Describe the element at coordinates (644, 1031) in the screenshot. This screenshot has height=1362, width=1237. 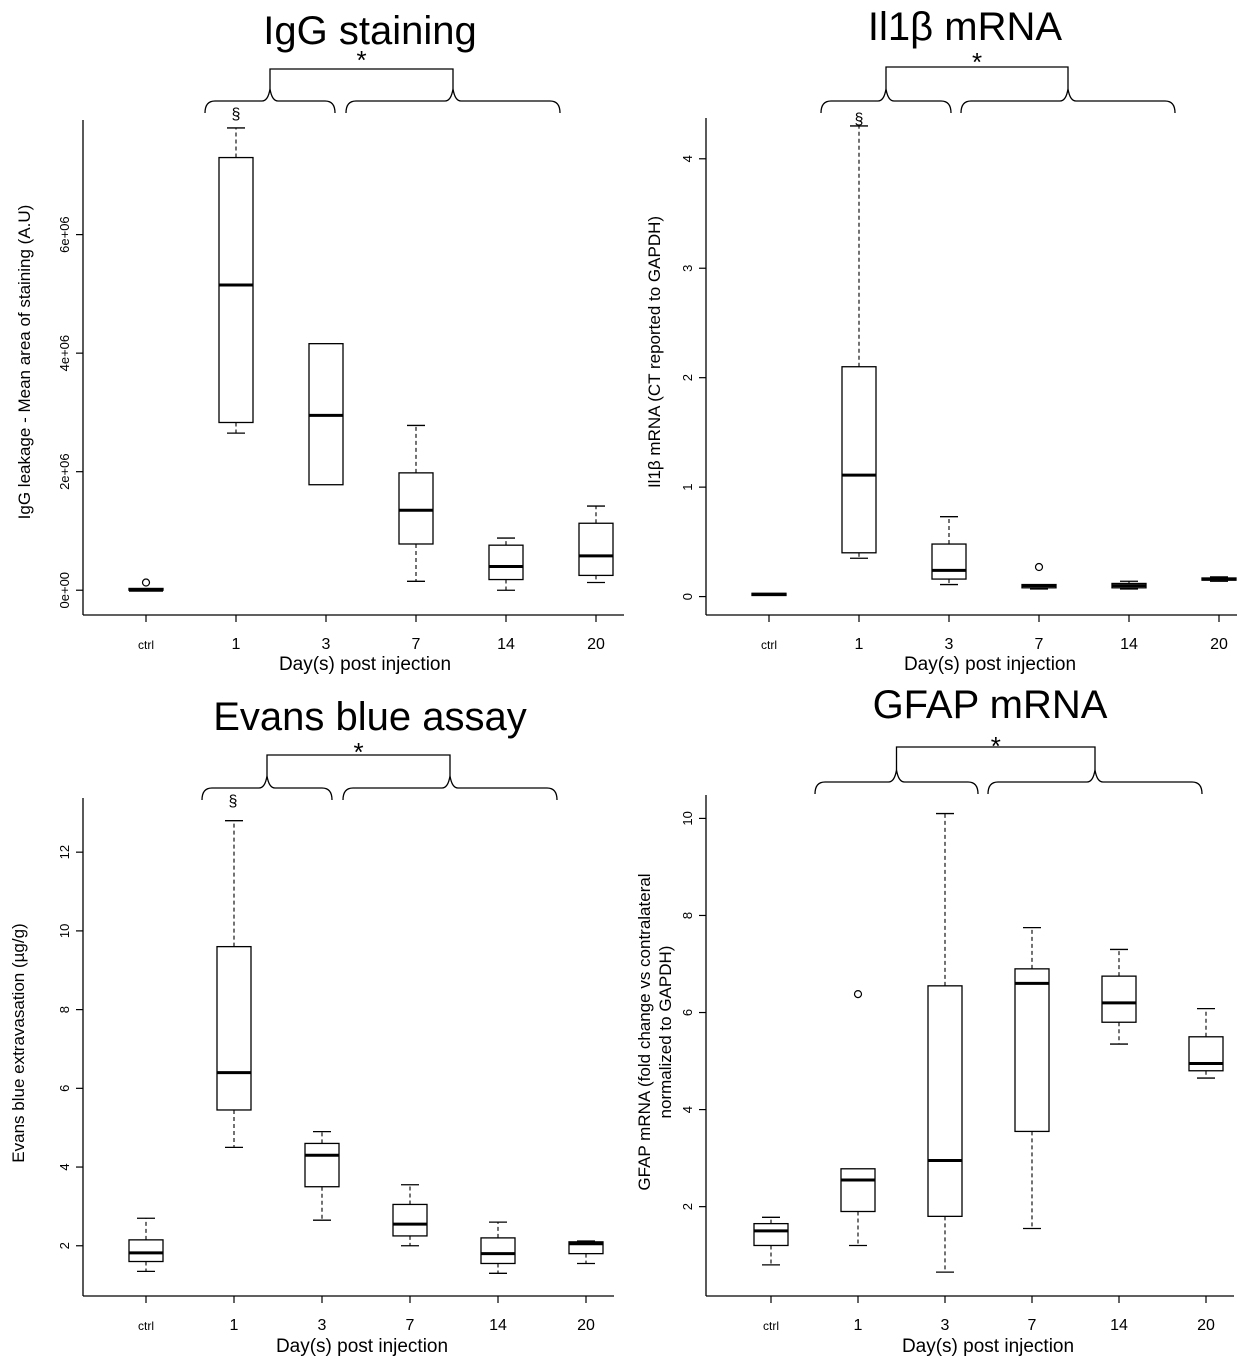
I see `y-axis-label-line-1: GFAP mRNA (fold change vs contralateral` at that location.